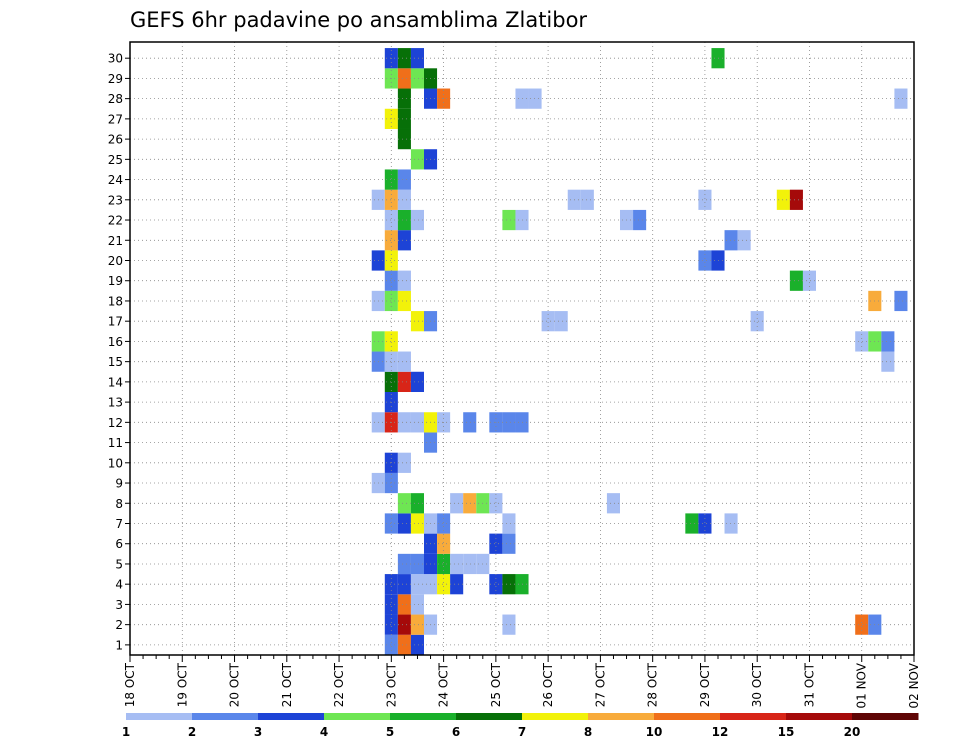  What do you see at coordinates (235, 684) in the screenshot?
I see `x-tick-label: 20 OCT` at bounding box center [235, 684].